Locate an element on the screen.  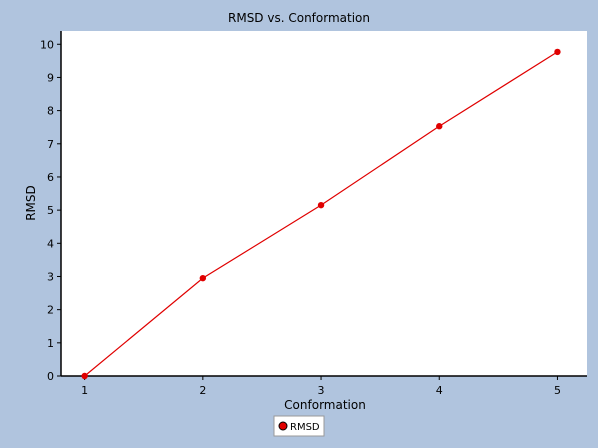
legend: RMSD is located at coordinates (299, 426).